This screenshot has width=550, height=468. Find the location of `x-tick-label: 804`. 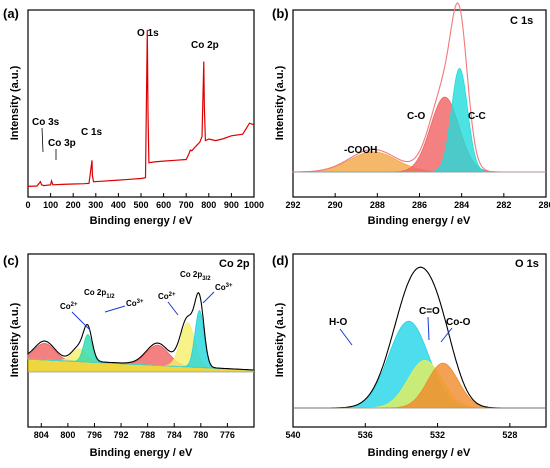

x-tick-label: 804 is located at coordinates (41, 435).